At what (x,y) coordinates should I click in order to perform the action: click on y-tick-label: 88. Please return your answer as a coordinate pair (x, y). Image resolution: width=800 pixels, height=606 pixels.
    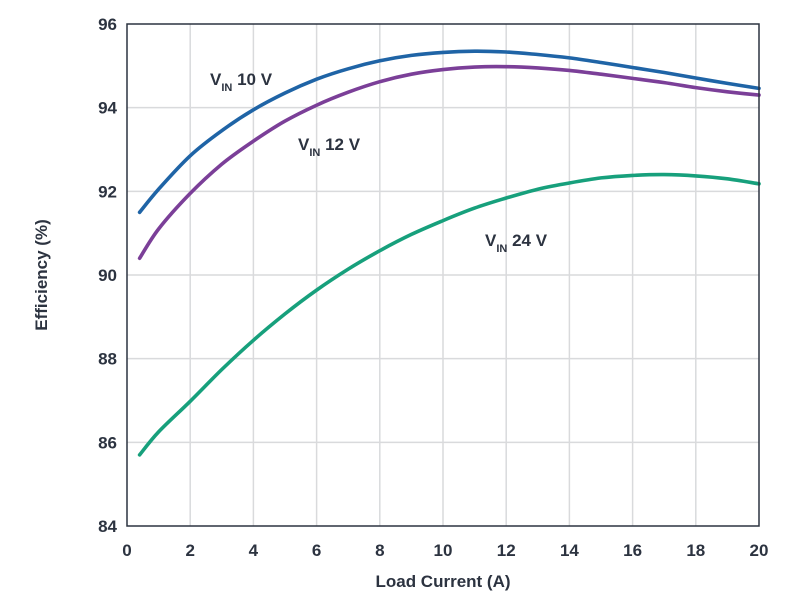
    Looking at the image, I should click on (107, 359).